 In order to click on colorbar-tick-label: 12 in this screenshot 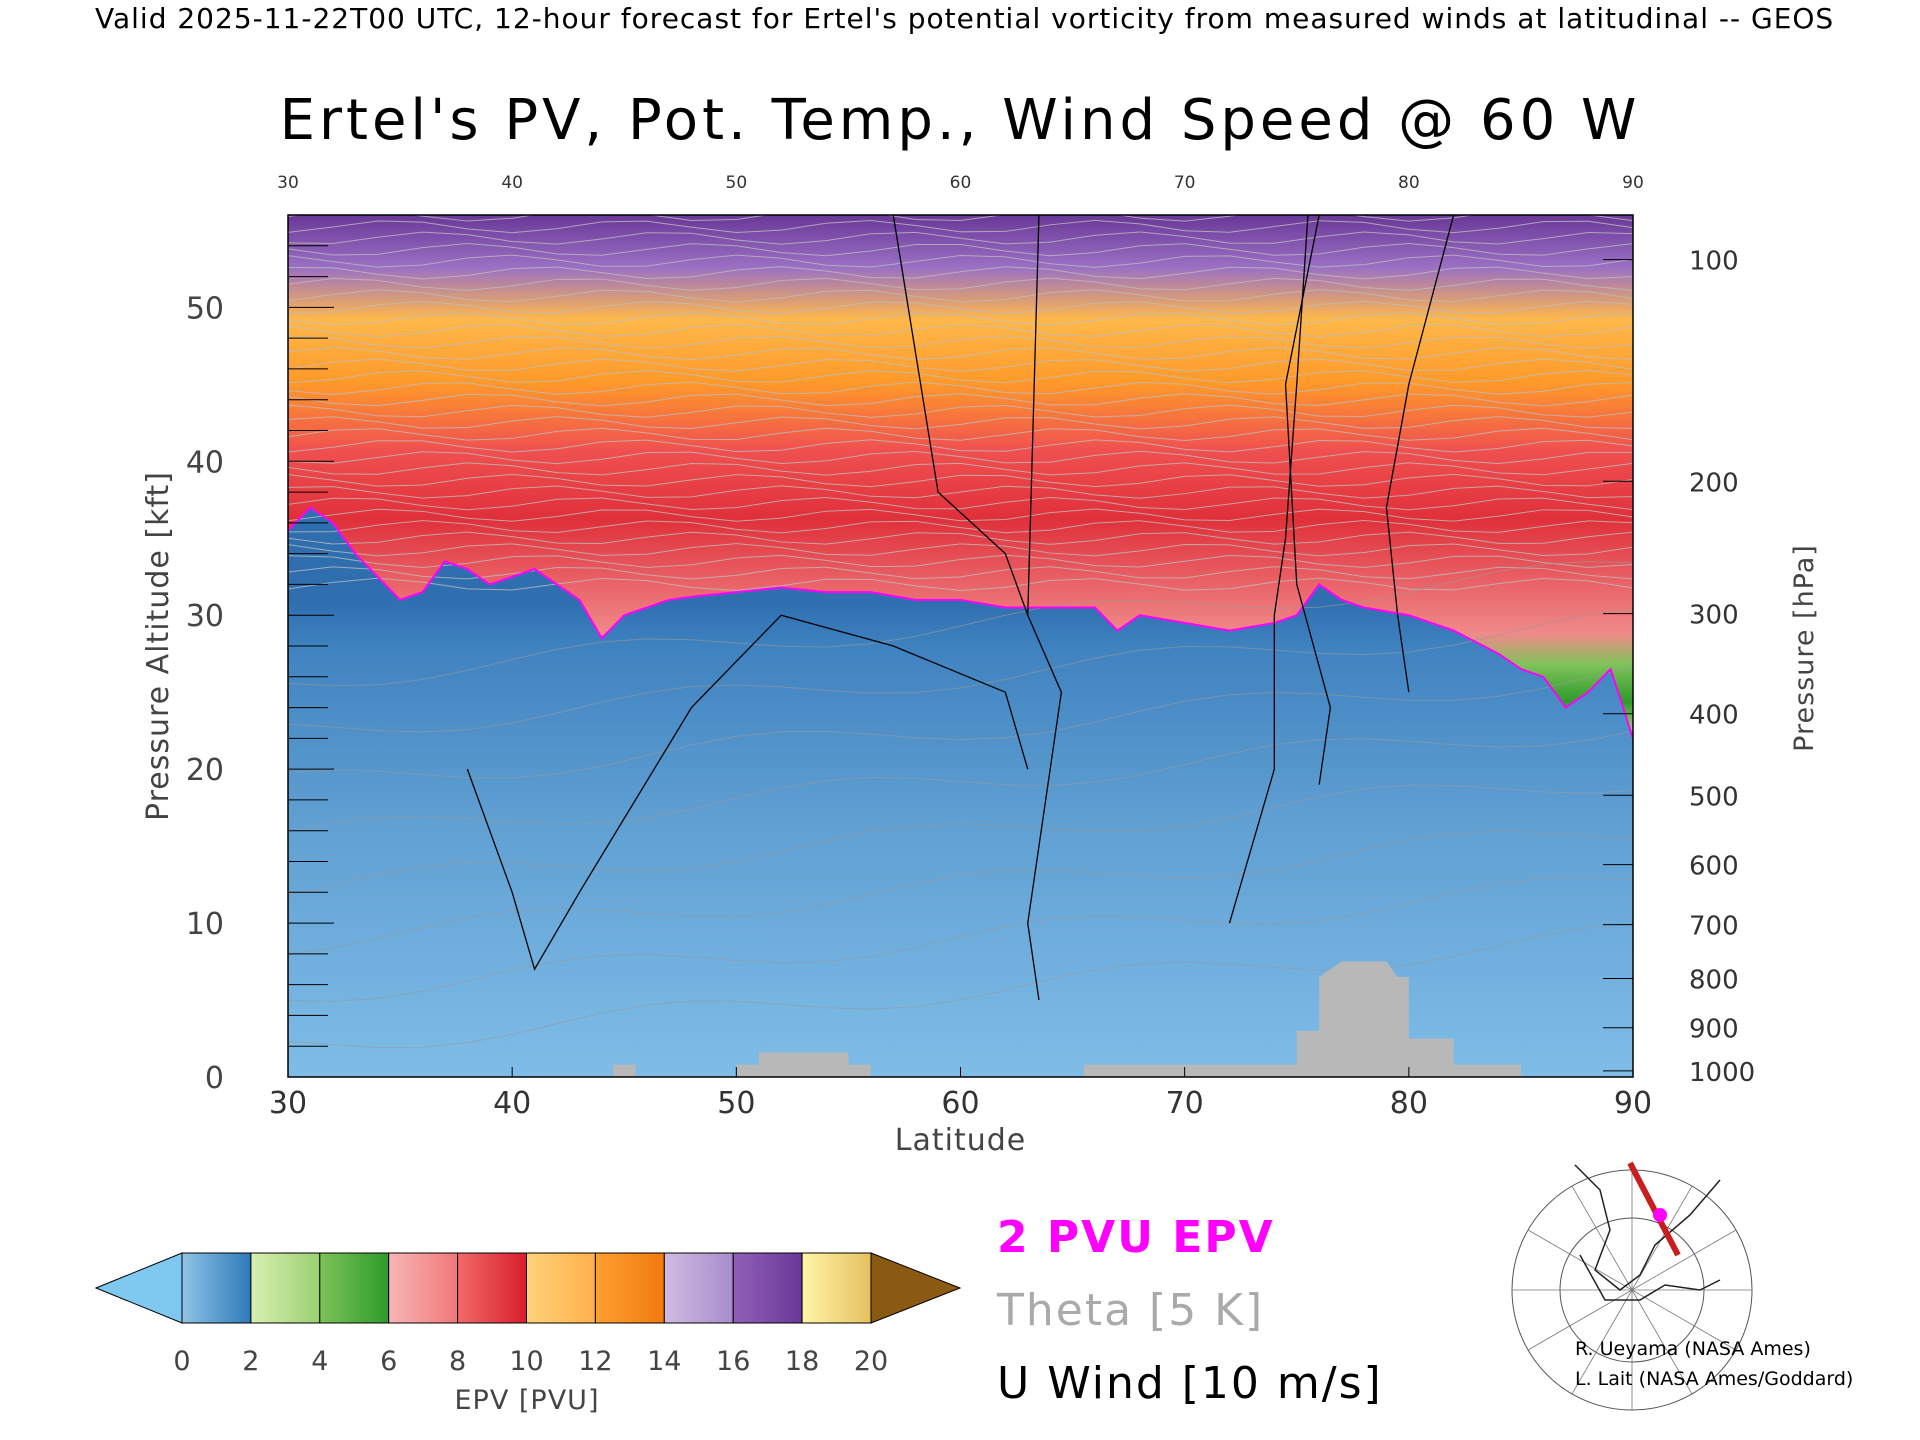, I will do `click(595, 1361)`.